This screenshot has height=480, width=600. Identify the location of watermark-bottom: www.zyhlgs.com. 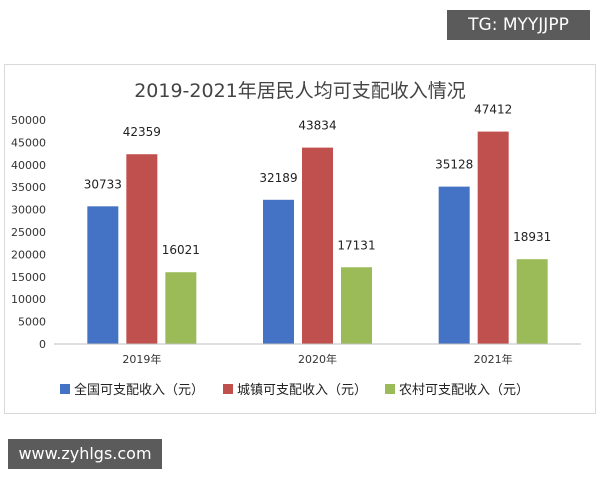
(85, 454).